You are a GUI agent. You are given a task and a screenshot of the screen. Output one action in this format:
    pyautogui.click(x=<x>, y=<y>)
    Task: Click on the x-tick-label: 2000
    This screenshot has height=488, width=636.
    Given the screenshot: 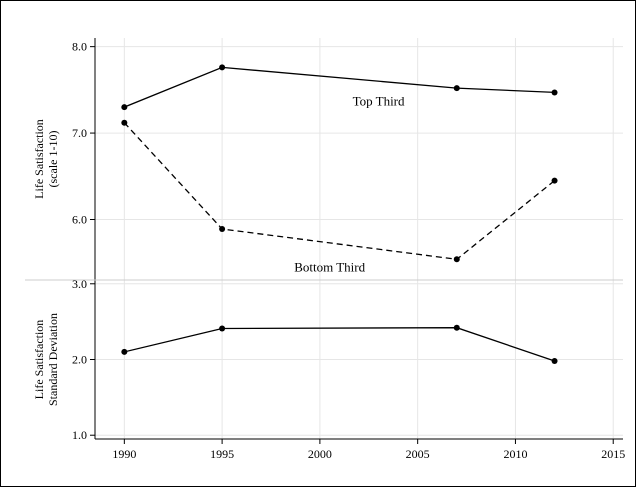 What is the action you would take?
    pyautogui.click(x=320, y=454)
    